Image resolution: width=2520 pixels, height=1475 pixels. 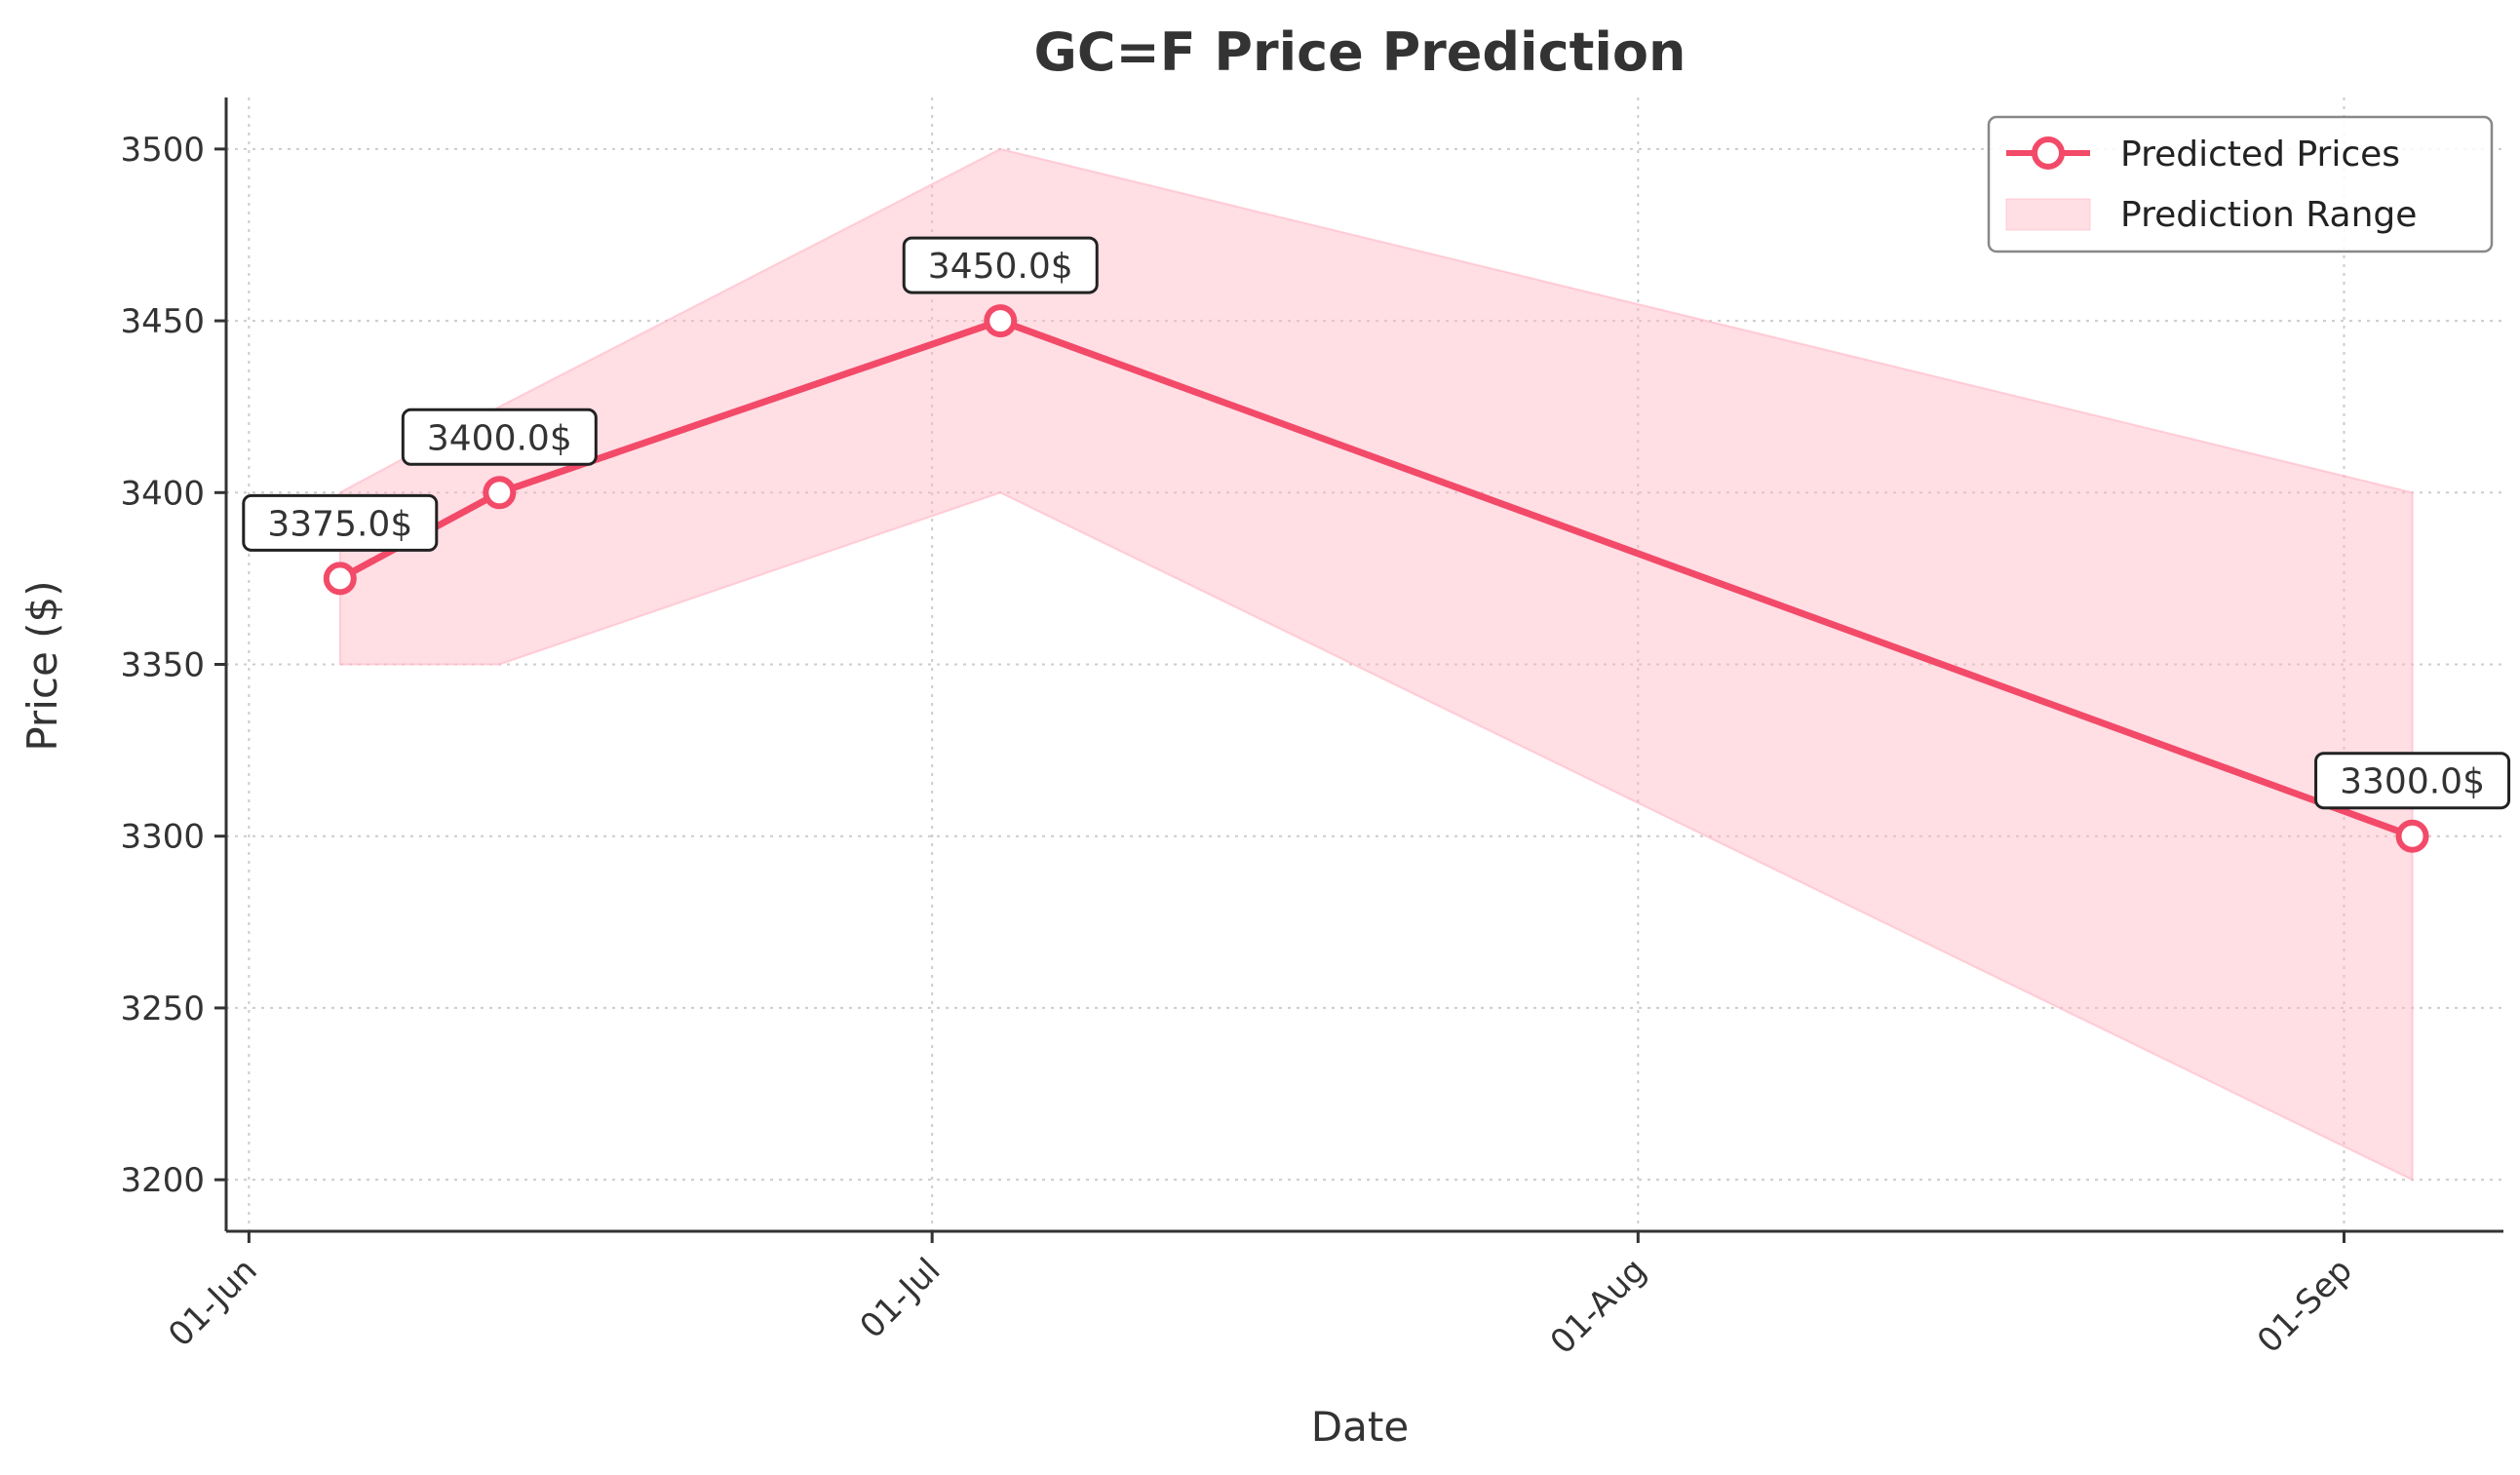 I want to click on legend-box, so click(x=2240, y=184).